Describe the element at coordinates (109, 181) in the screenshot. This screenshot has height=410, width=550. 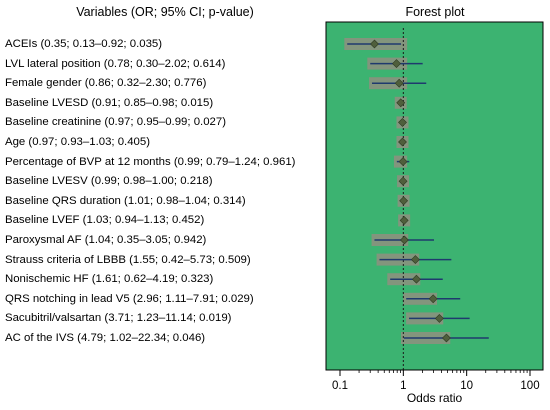
I see `row-label: Baseline LVESV (0.99; 0.98–1.00; 0.218)` at that location.